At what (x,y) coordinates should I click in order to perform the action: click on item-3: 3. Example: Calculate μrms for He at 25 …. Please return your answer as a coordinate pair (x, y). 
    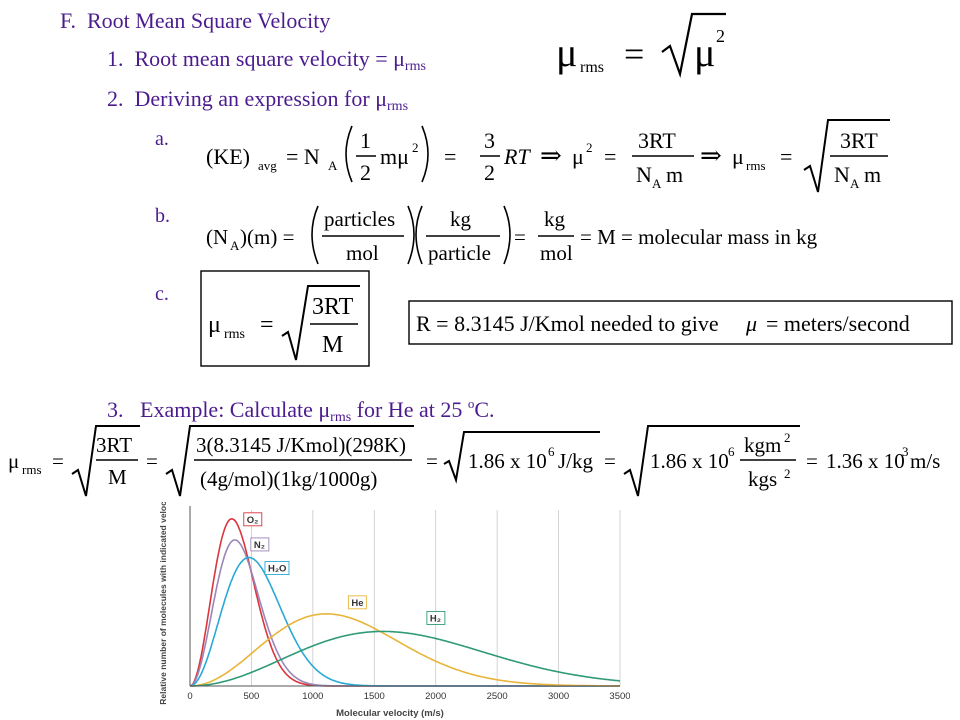
    Looking at the image, I should click on (301, 411).